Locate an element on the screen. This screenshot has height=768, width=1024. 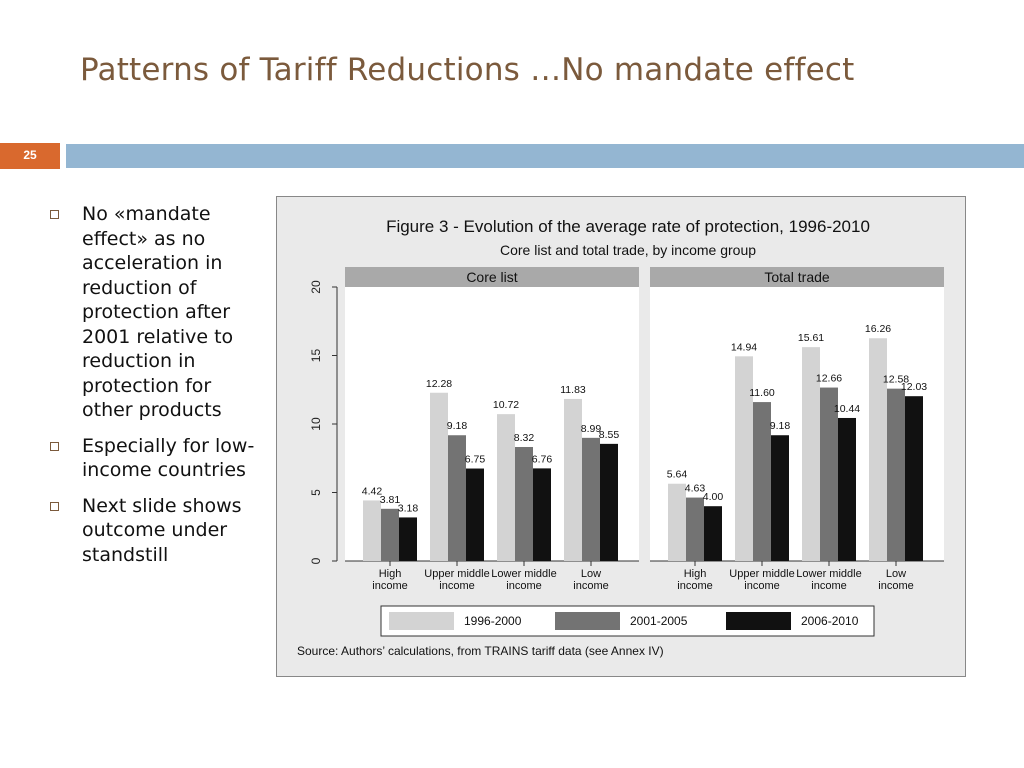
panel-title: Core list is located at coordinates (491, 277).